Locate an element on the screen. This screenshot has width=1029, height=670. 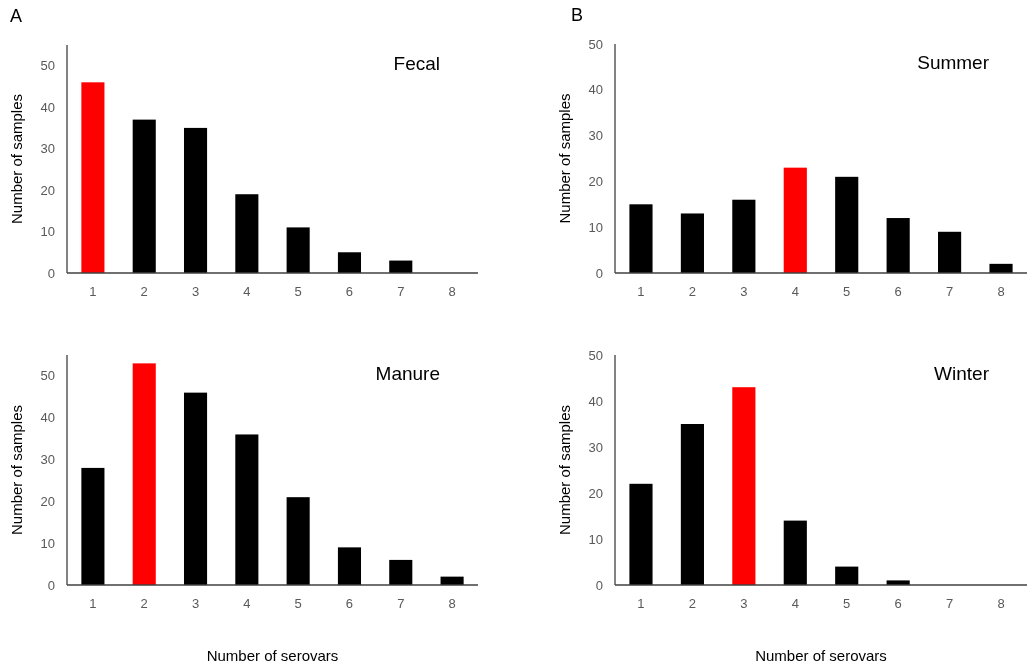
text: B is located at coordinates (577, 15).